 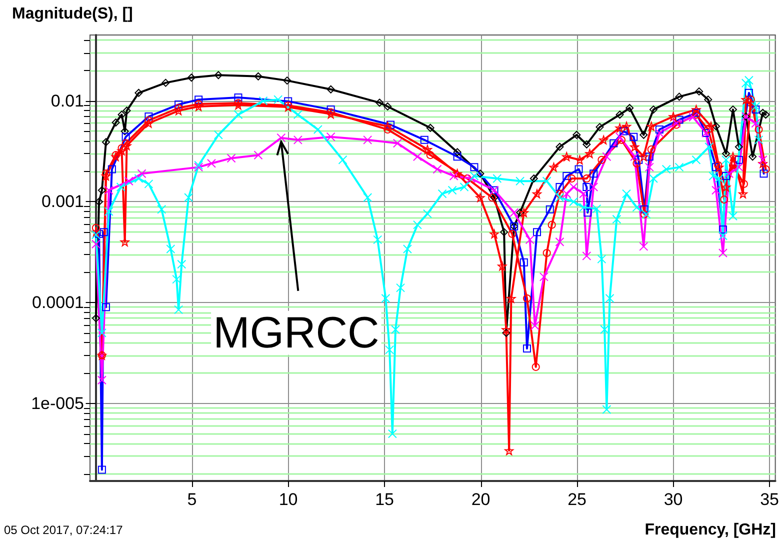 I want to click on x-tick-label: 20, so click(x=480, y=499).